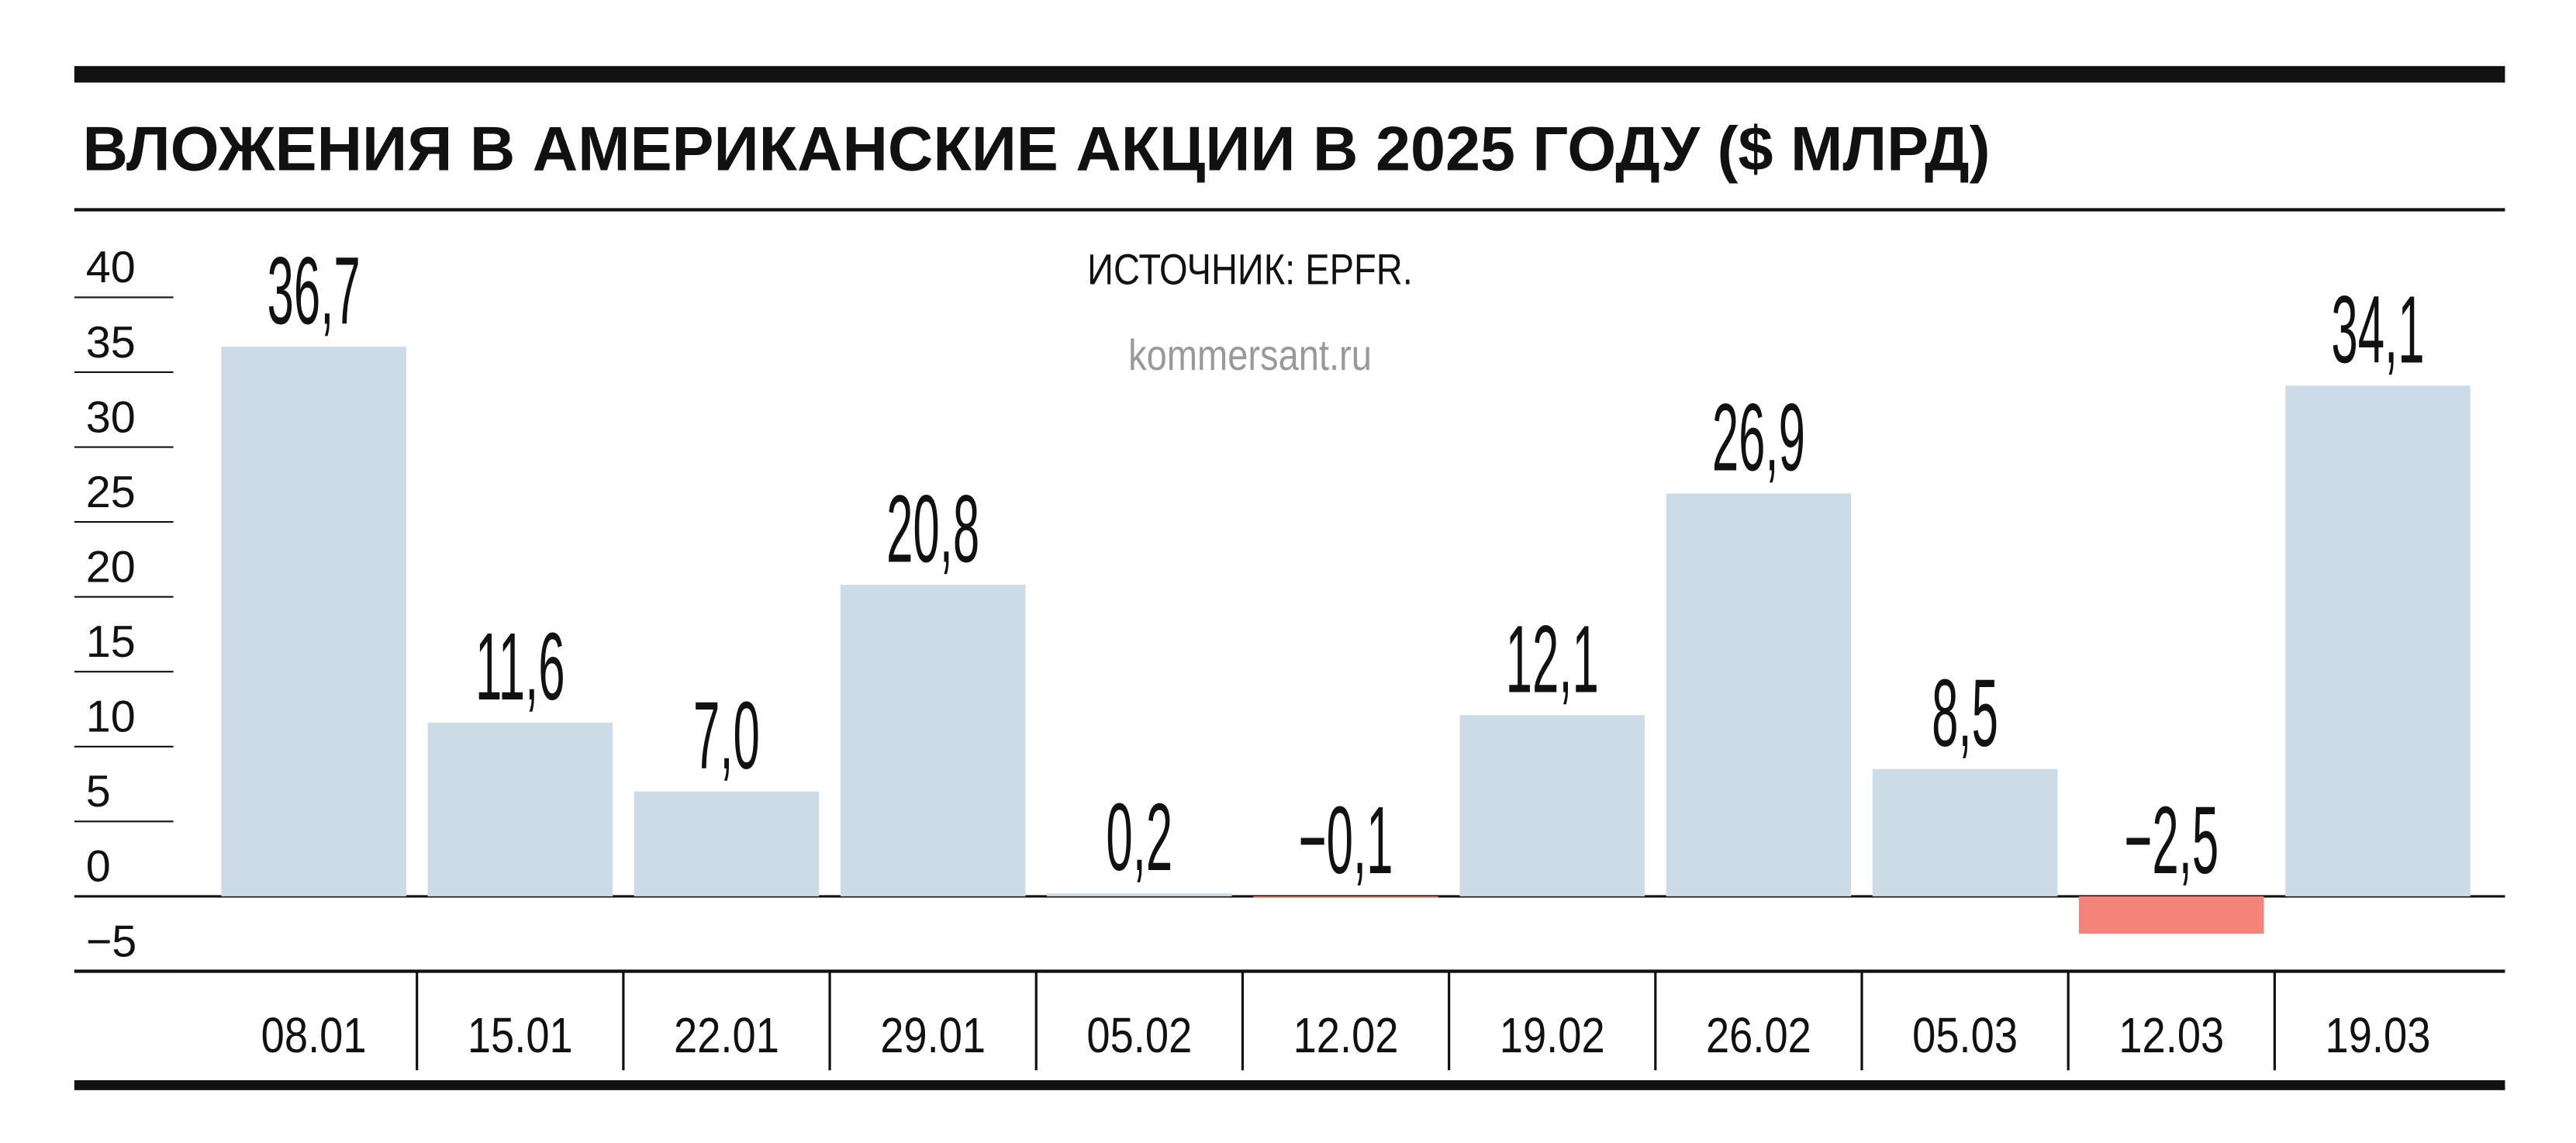 The image size is (2576, 1143). I want to click on value-label: 8,5, so click(1965, 713).